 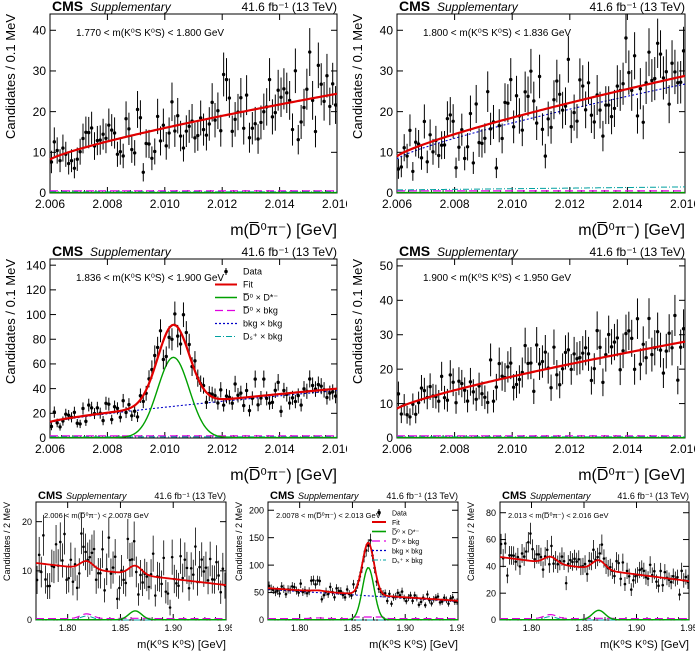 I want to click on fit-curve, so click(x=193, y=373).